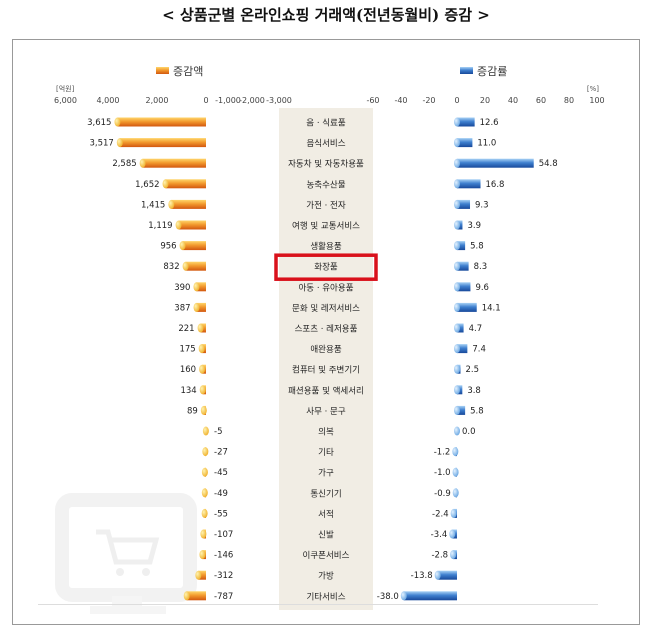  I want to click on rate-label: -2.4, so click(440, 514).